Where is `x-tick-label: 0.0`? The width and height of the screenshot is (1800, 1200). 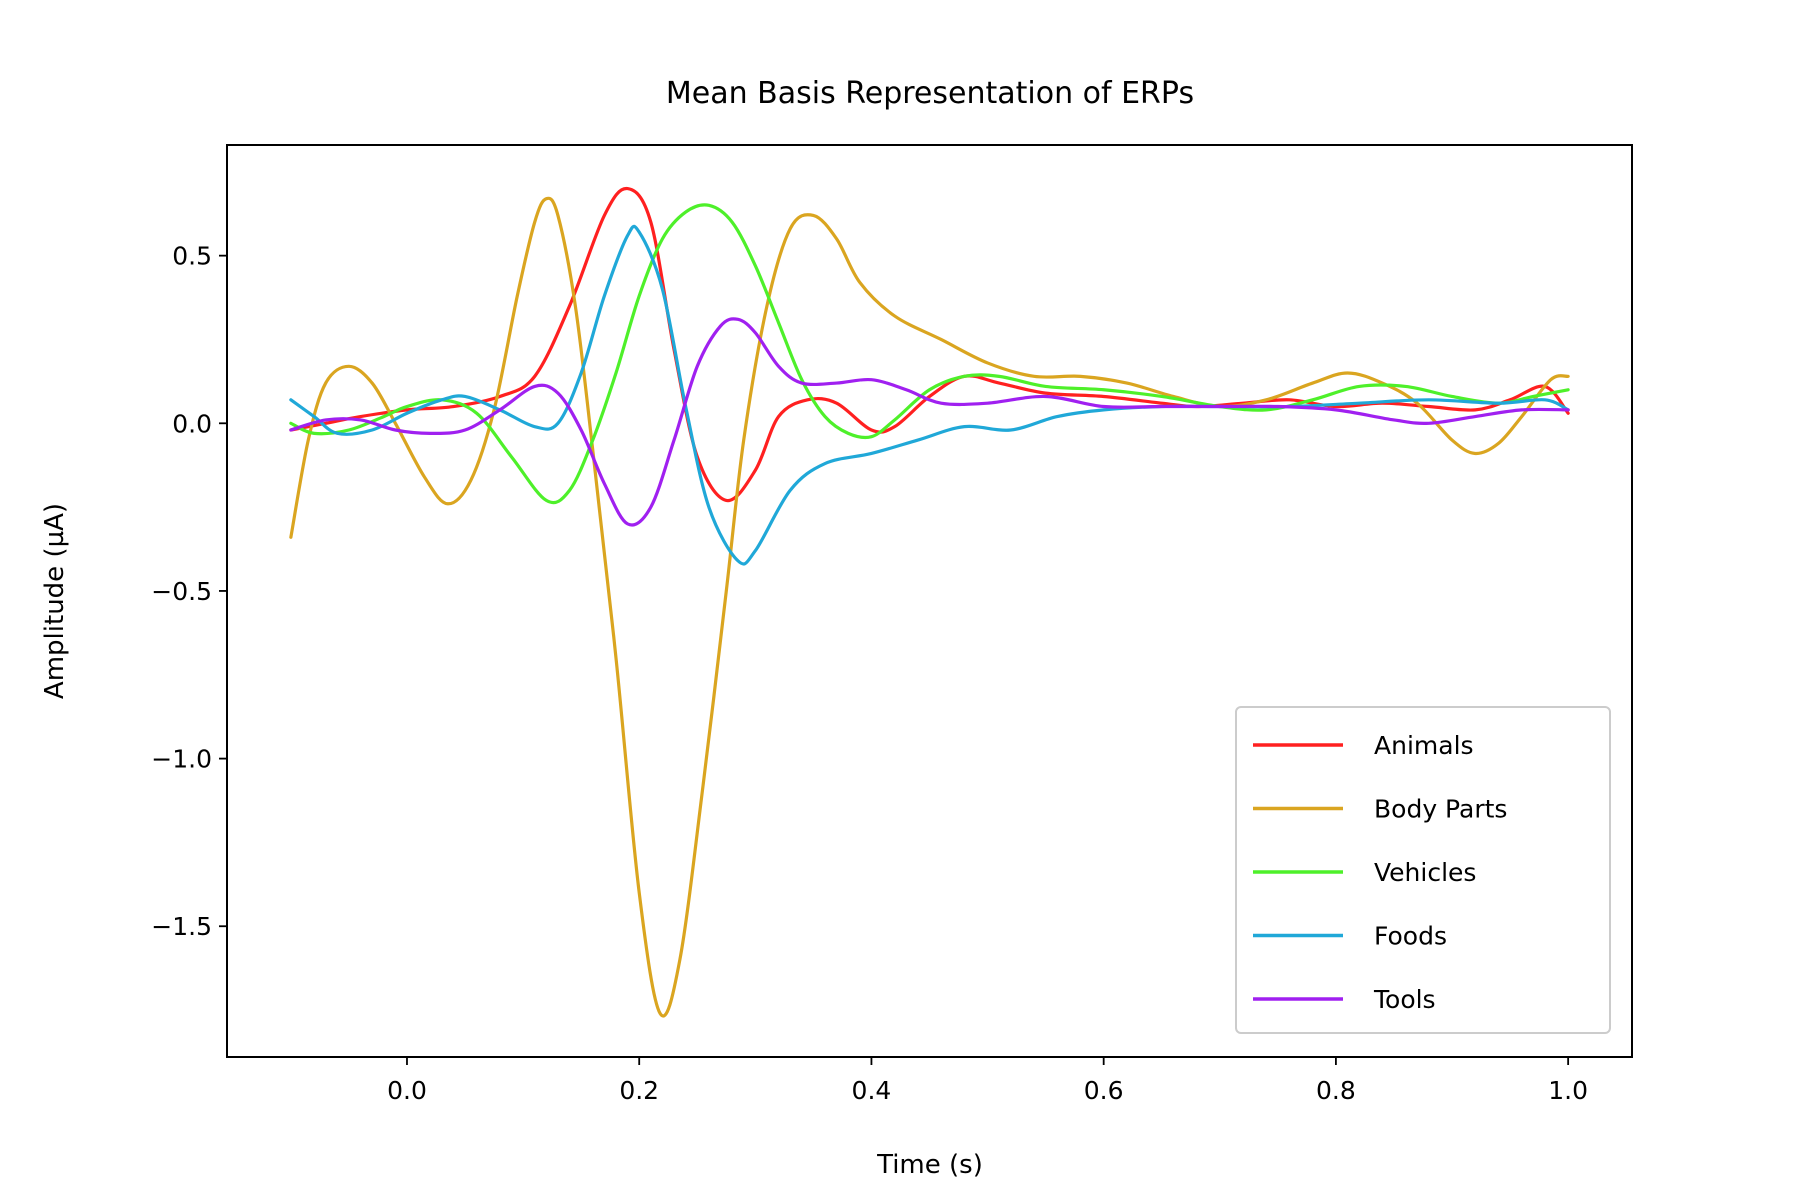
x-tick-label: 0.0 is located at coordinates (407, 1090).